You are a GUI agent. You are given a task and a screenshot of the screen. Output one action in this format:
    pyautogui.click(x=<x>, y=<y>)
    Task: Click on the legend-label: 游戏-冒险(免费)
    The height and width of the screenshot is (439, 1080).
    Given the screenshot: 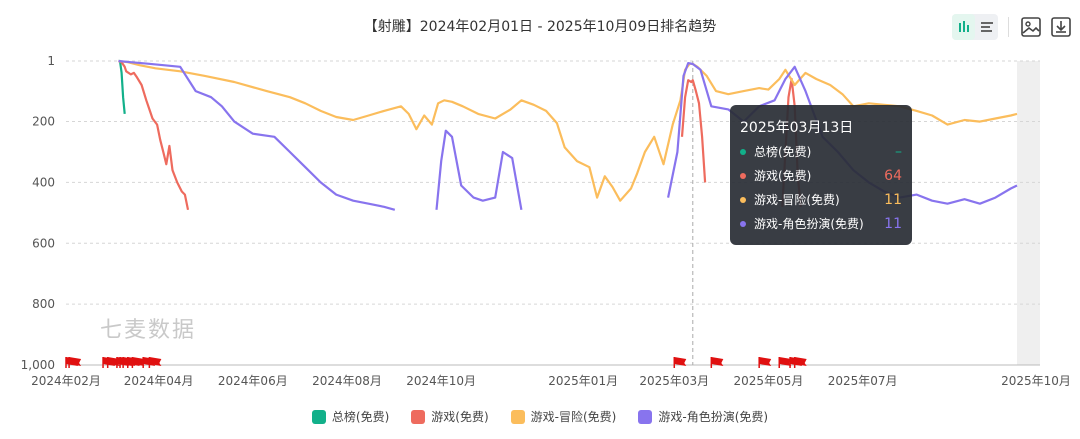 What is the action you would take?
    pyautogui.click(x=573, y=417)
    